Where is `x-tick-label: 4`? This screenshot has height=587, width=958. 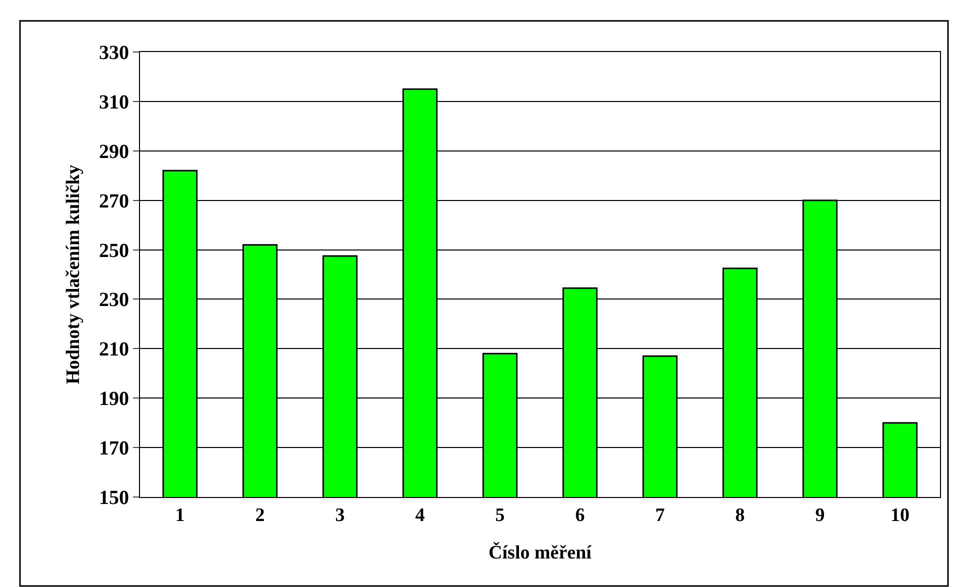 x-tick-label: 4 is located at coordinates (420, 515).